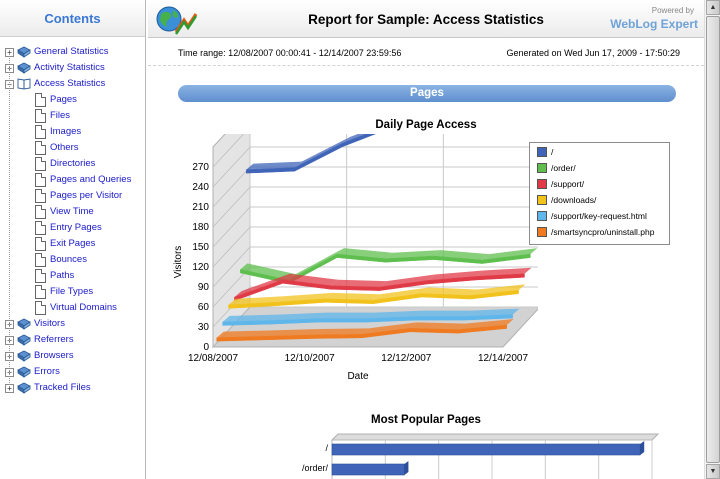  Describe the element at coordinates (406, 358) in the screenshot. I see `x-tick-label: 12/12/2007` at that location.